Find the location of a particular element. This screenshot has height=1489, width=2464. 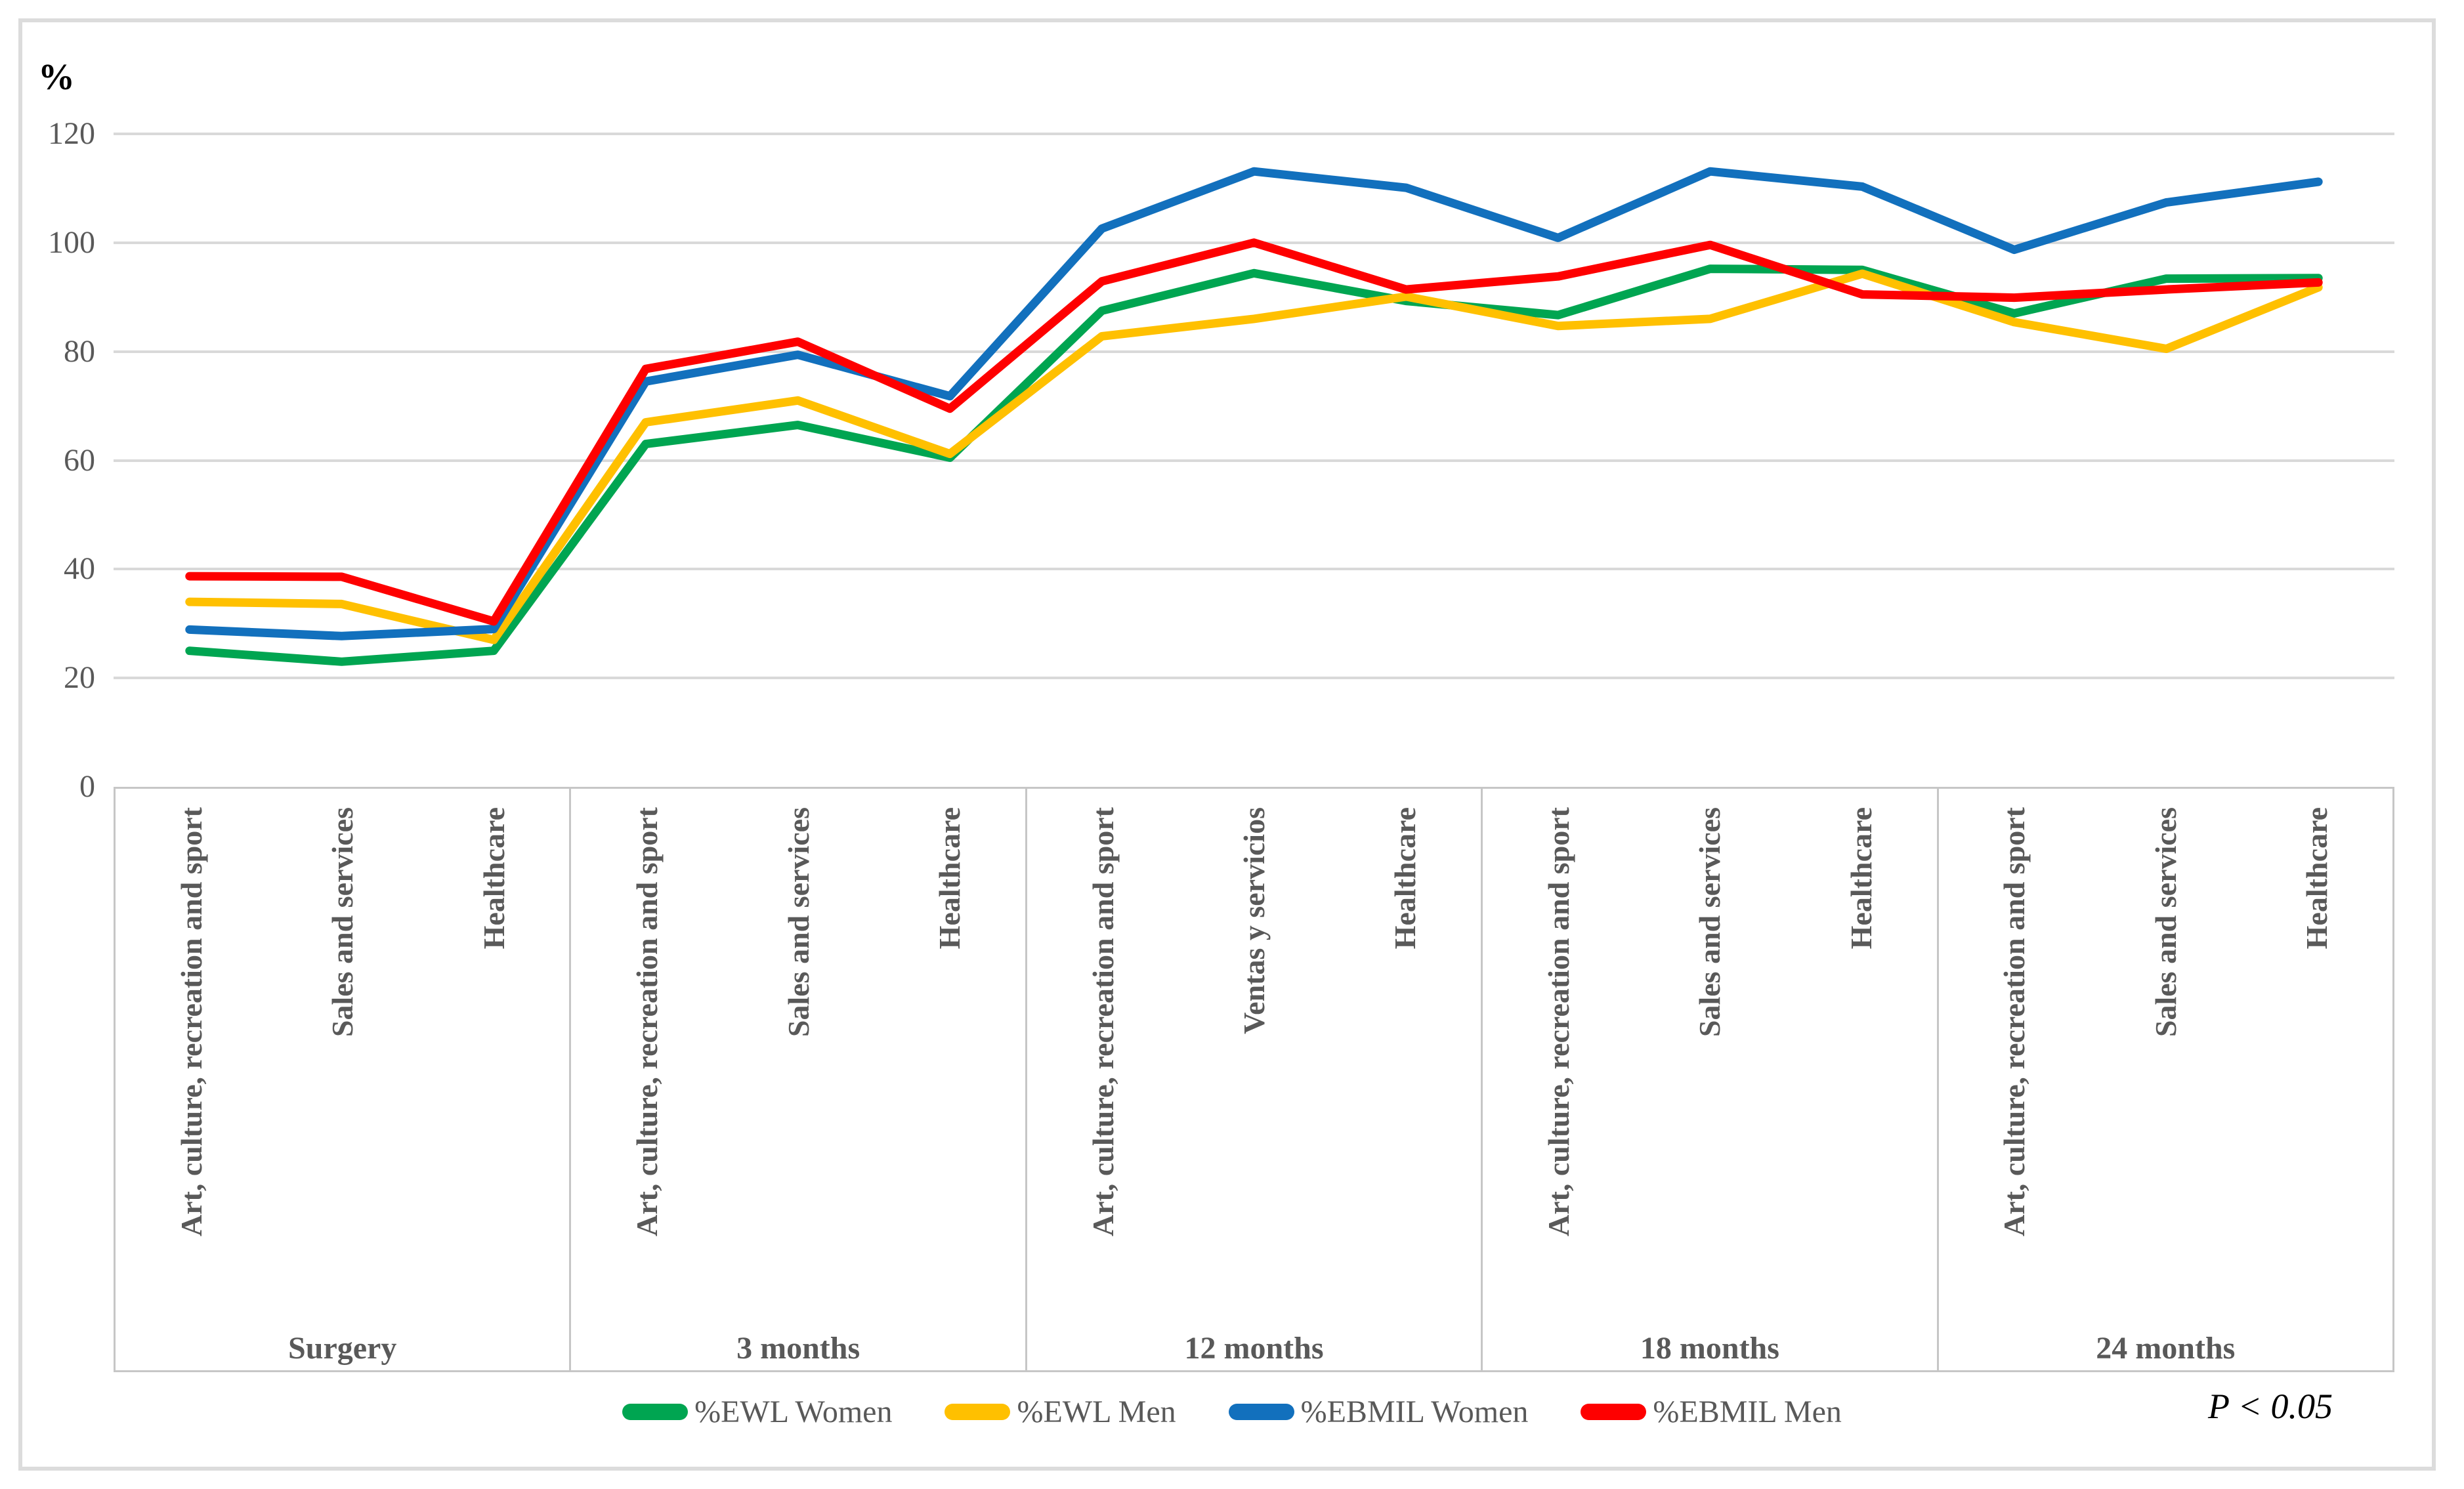

legend-item: %EBMIL Women is located at coordinates (1379, 1412).